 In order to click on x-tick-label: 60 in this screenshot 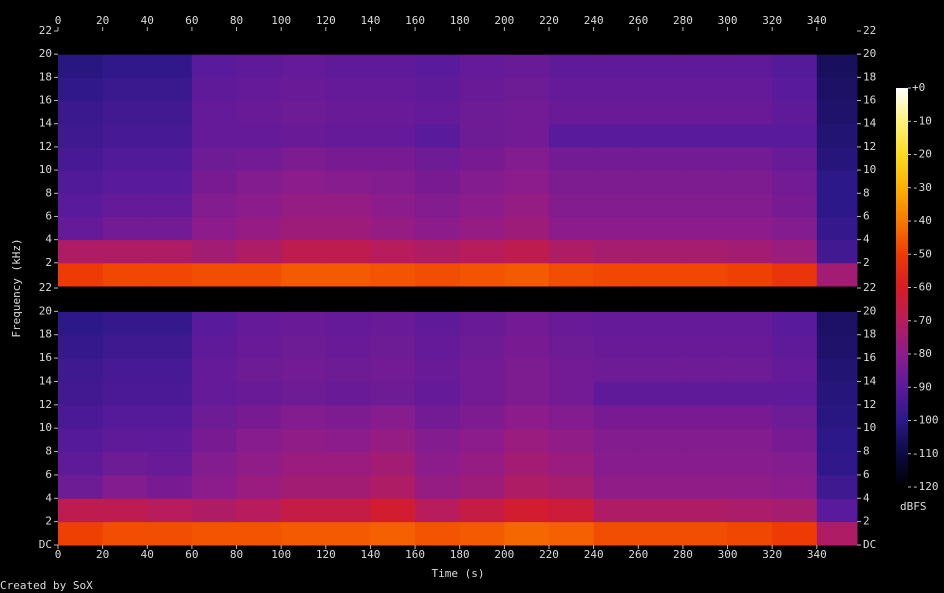, I will do `click(191, 554)`.